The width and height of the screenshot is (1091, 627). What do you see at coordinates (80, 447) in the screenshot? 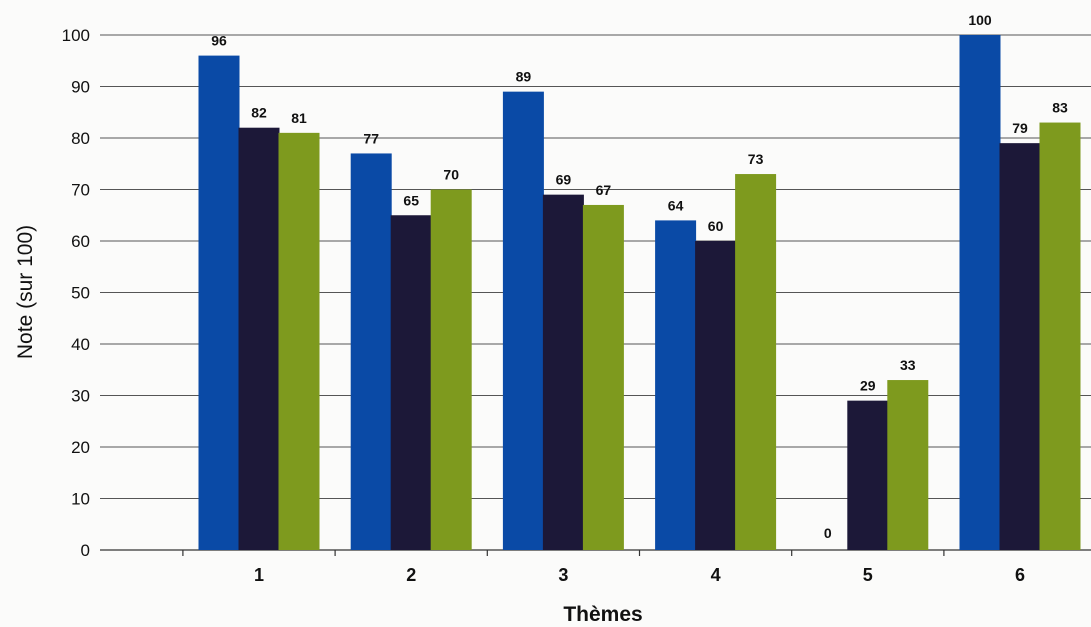
I see `y-tick-label: 20` at bounding box center [80, 447].